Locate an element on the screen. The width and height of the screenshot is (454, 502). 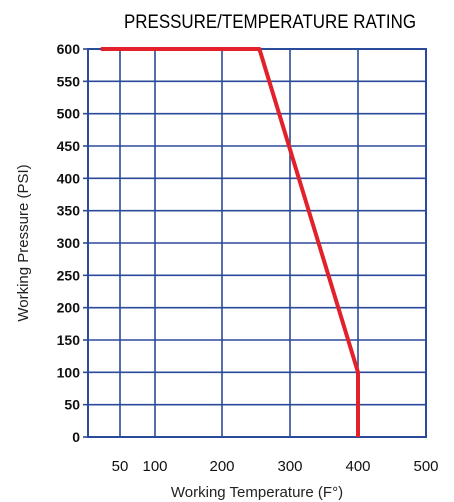
y-tick-label: 550 is located at coordinates (69, 81).